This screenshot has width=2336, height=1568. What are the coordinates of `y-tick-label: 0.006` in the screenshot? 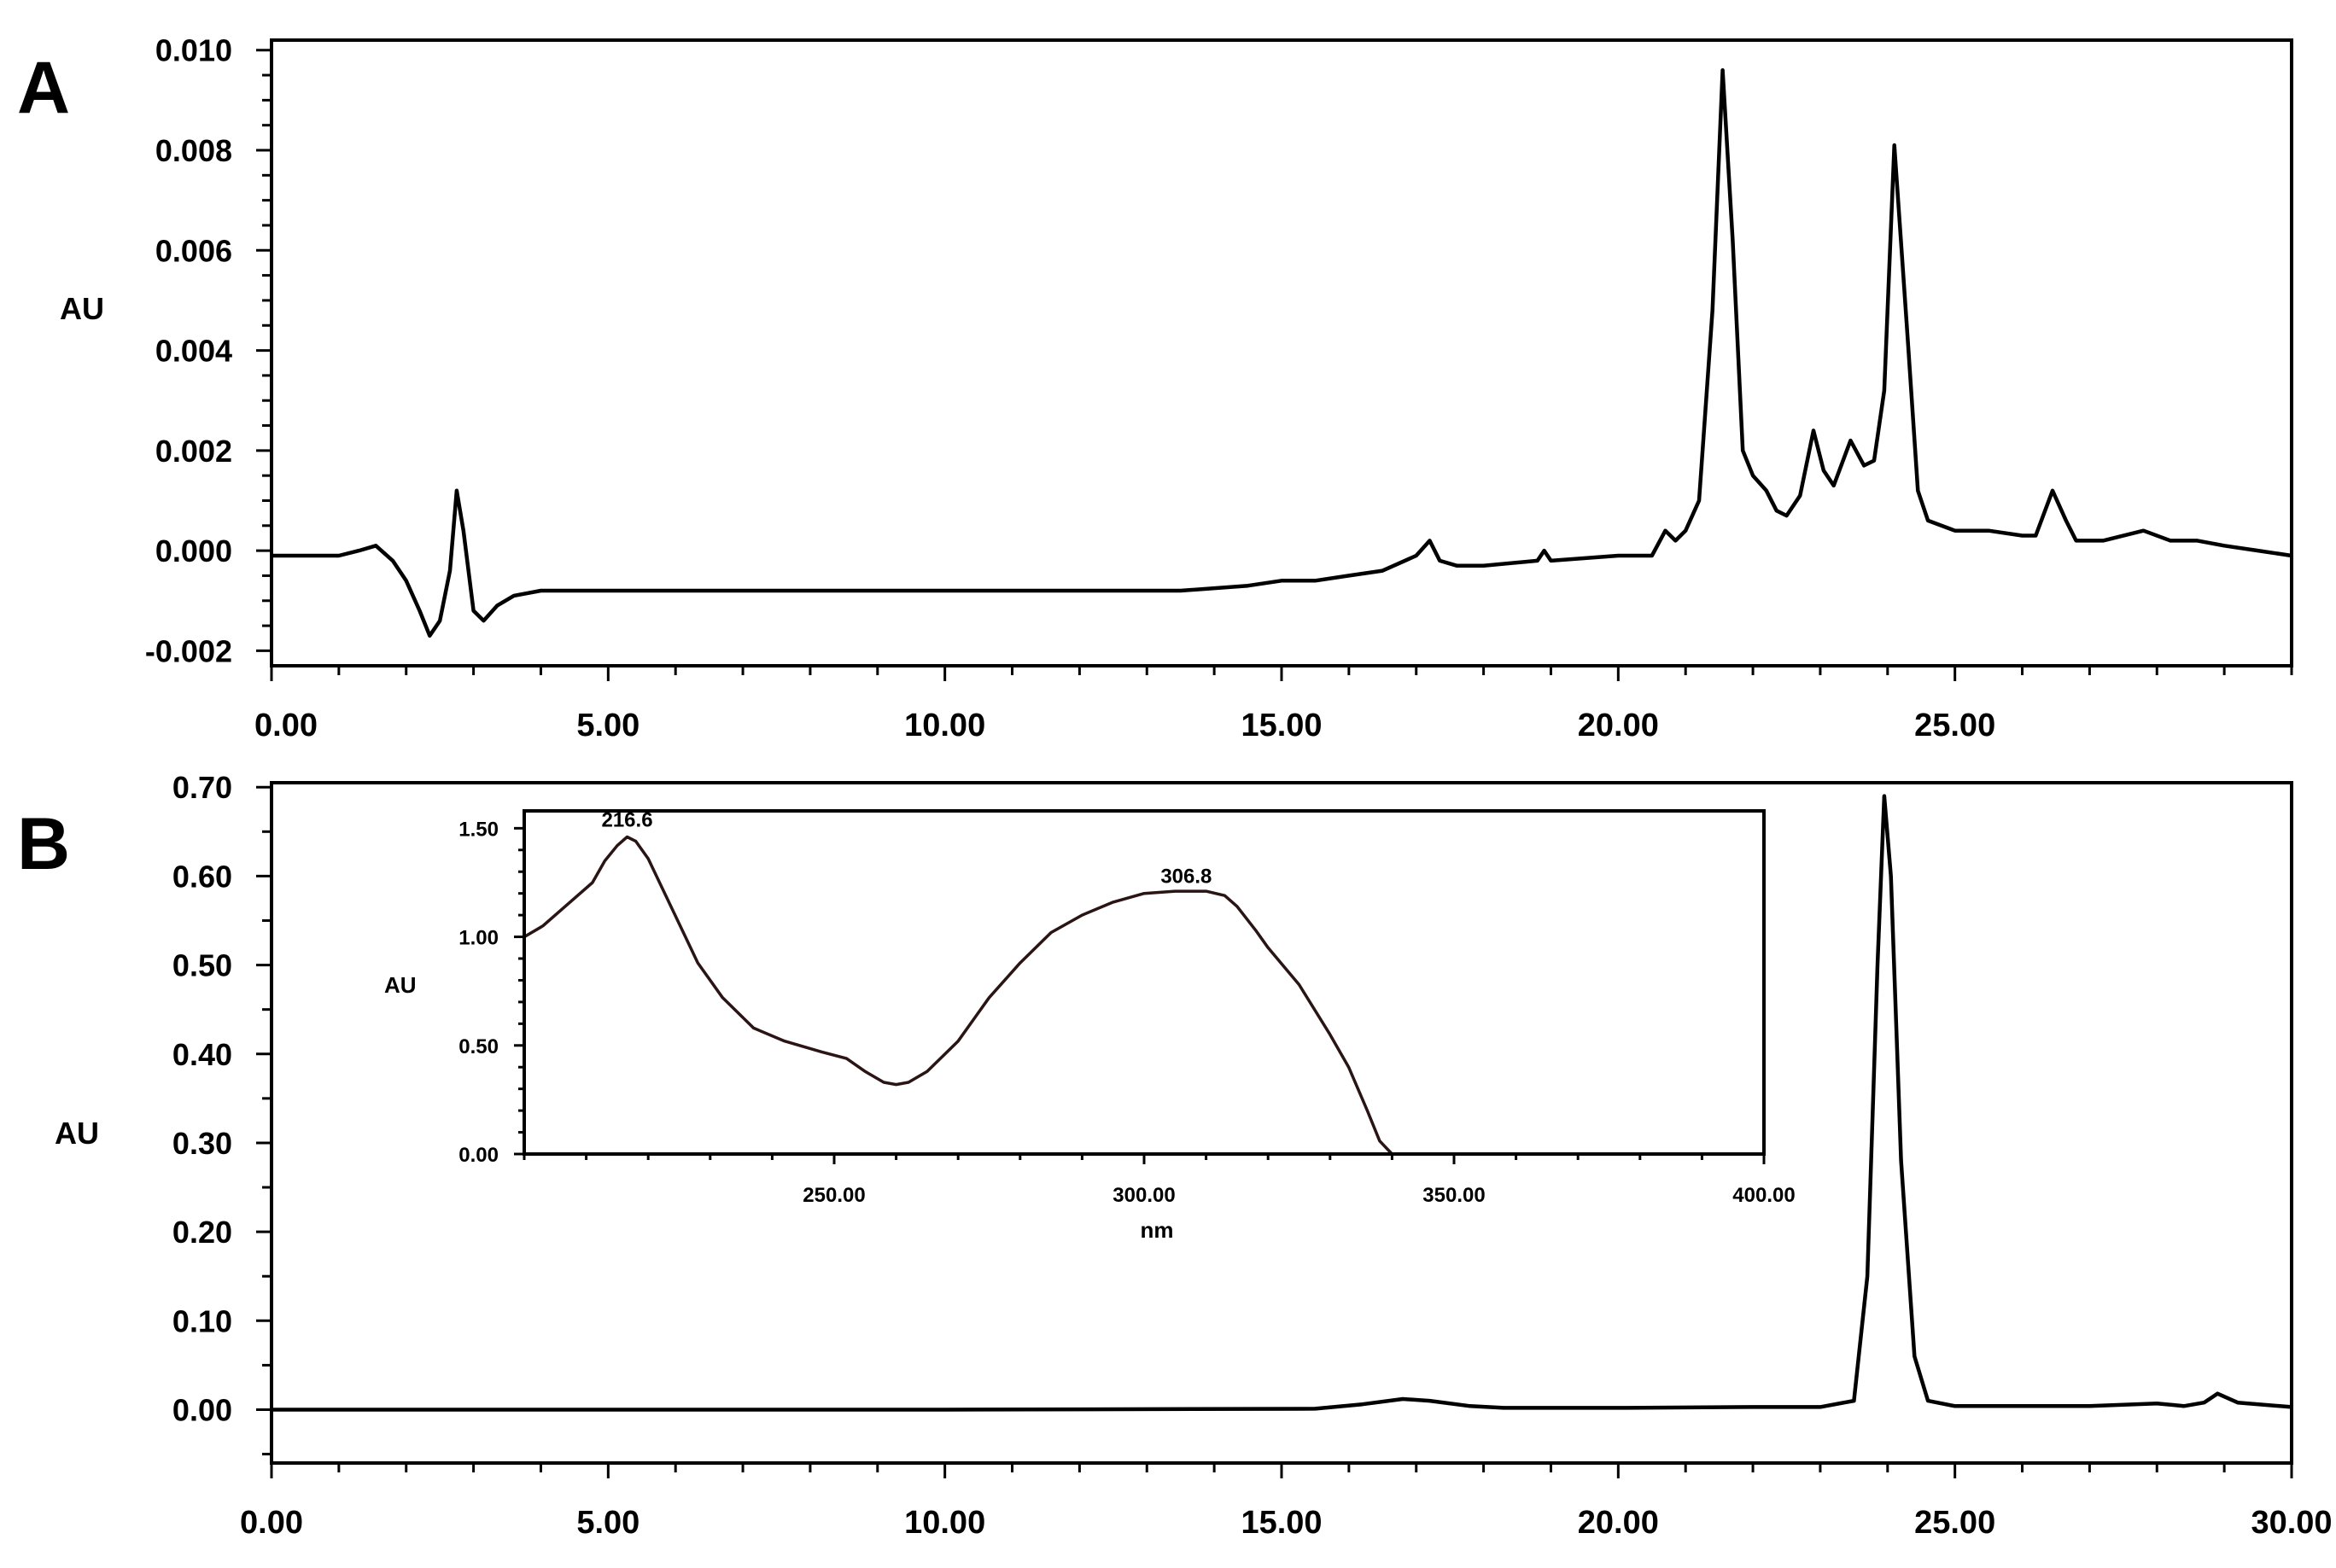 It's located at (193, 250).